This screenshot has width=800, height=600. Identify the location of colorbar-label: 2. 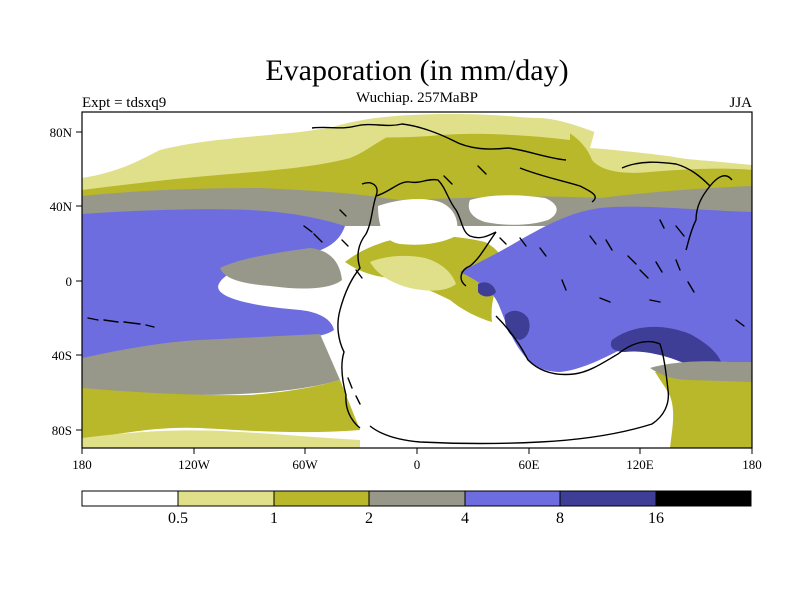
(369, 518).